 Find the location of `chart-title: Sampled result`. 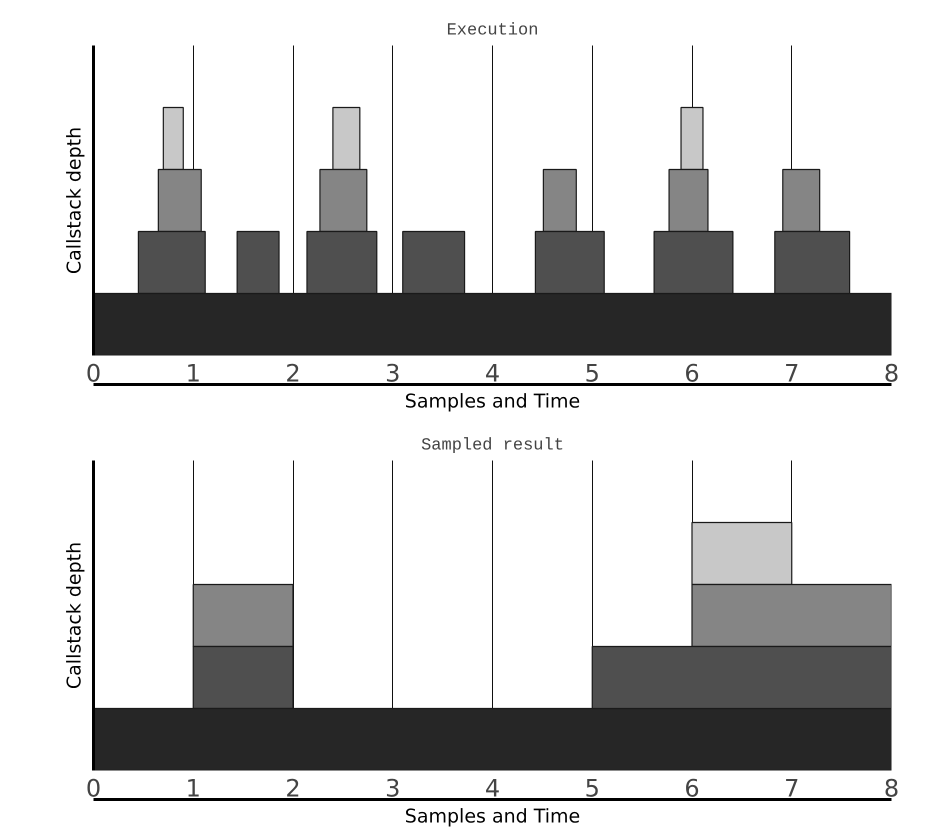

chart-title: Sampled result is located at coordinates (492, 446).